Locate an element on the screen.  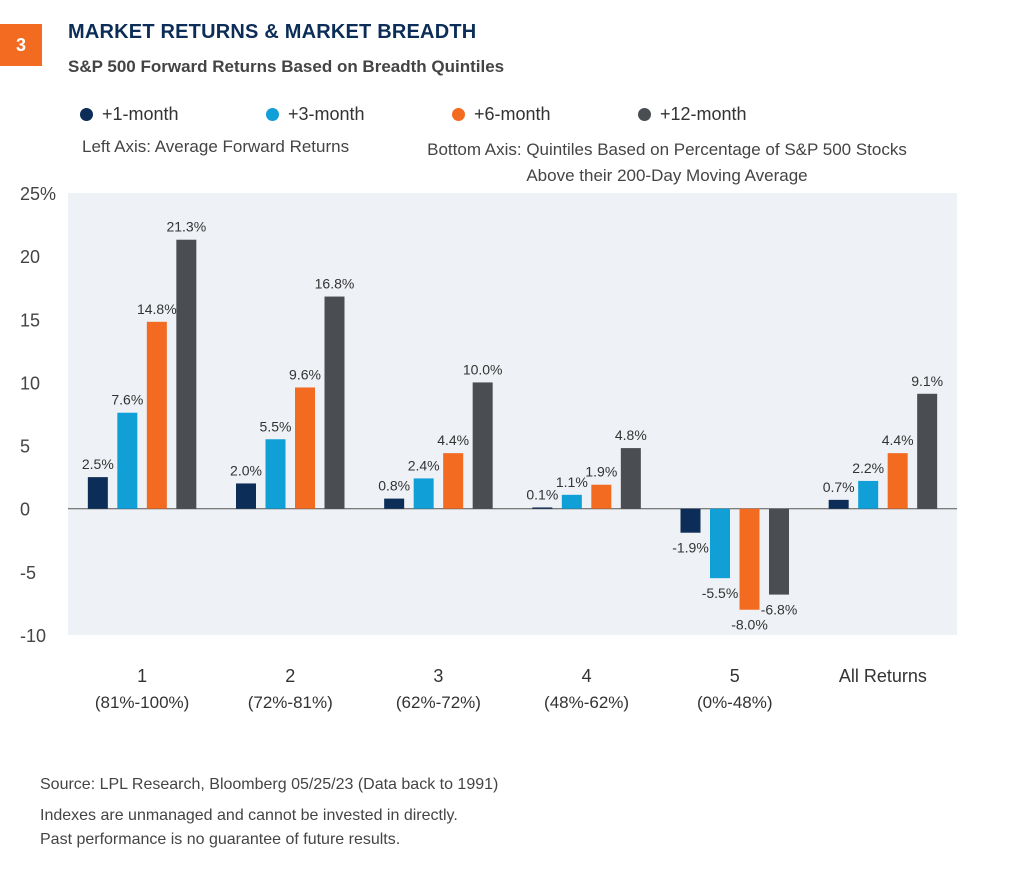
chart-title: MARKET RETURNS & MARKET BREADTH is located at coordinates (272, 32).